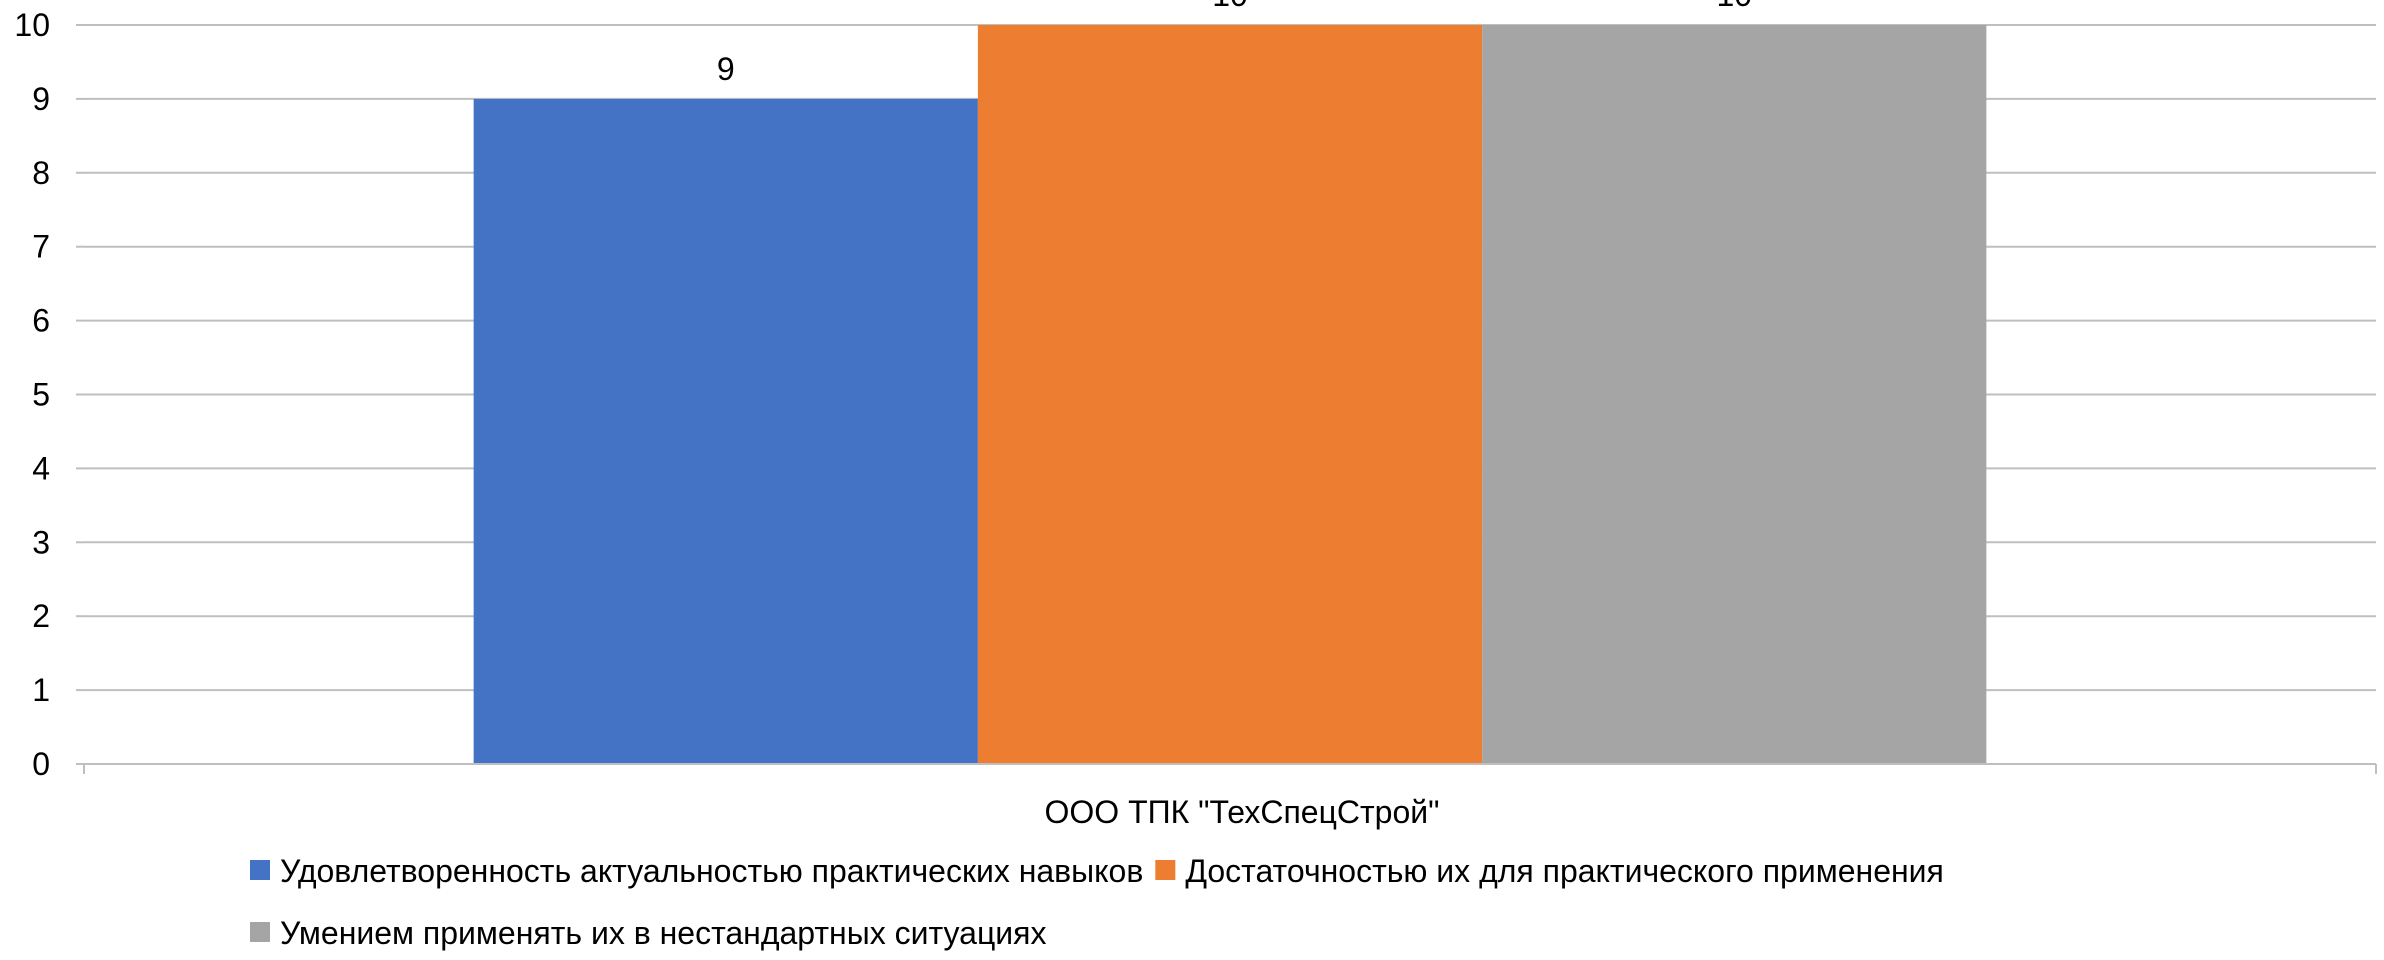 This screenshot has width=2384, height=960. I want to click on y-tick-label: 6, so click(41, 321).